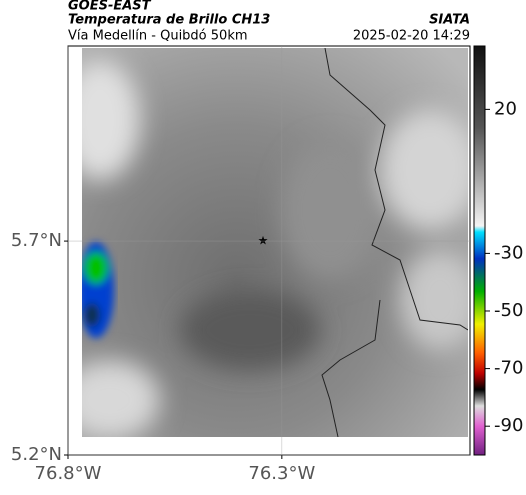 The width and height of the screenshot is (526, 495). I want to click on y-tick-label: 5.7°N, so click(36, 240).